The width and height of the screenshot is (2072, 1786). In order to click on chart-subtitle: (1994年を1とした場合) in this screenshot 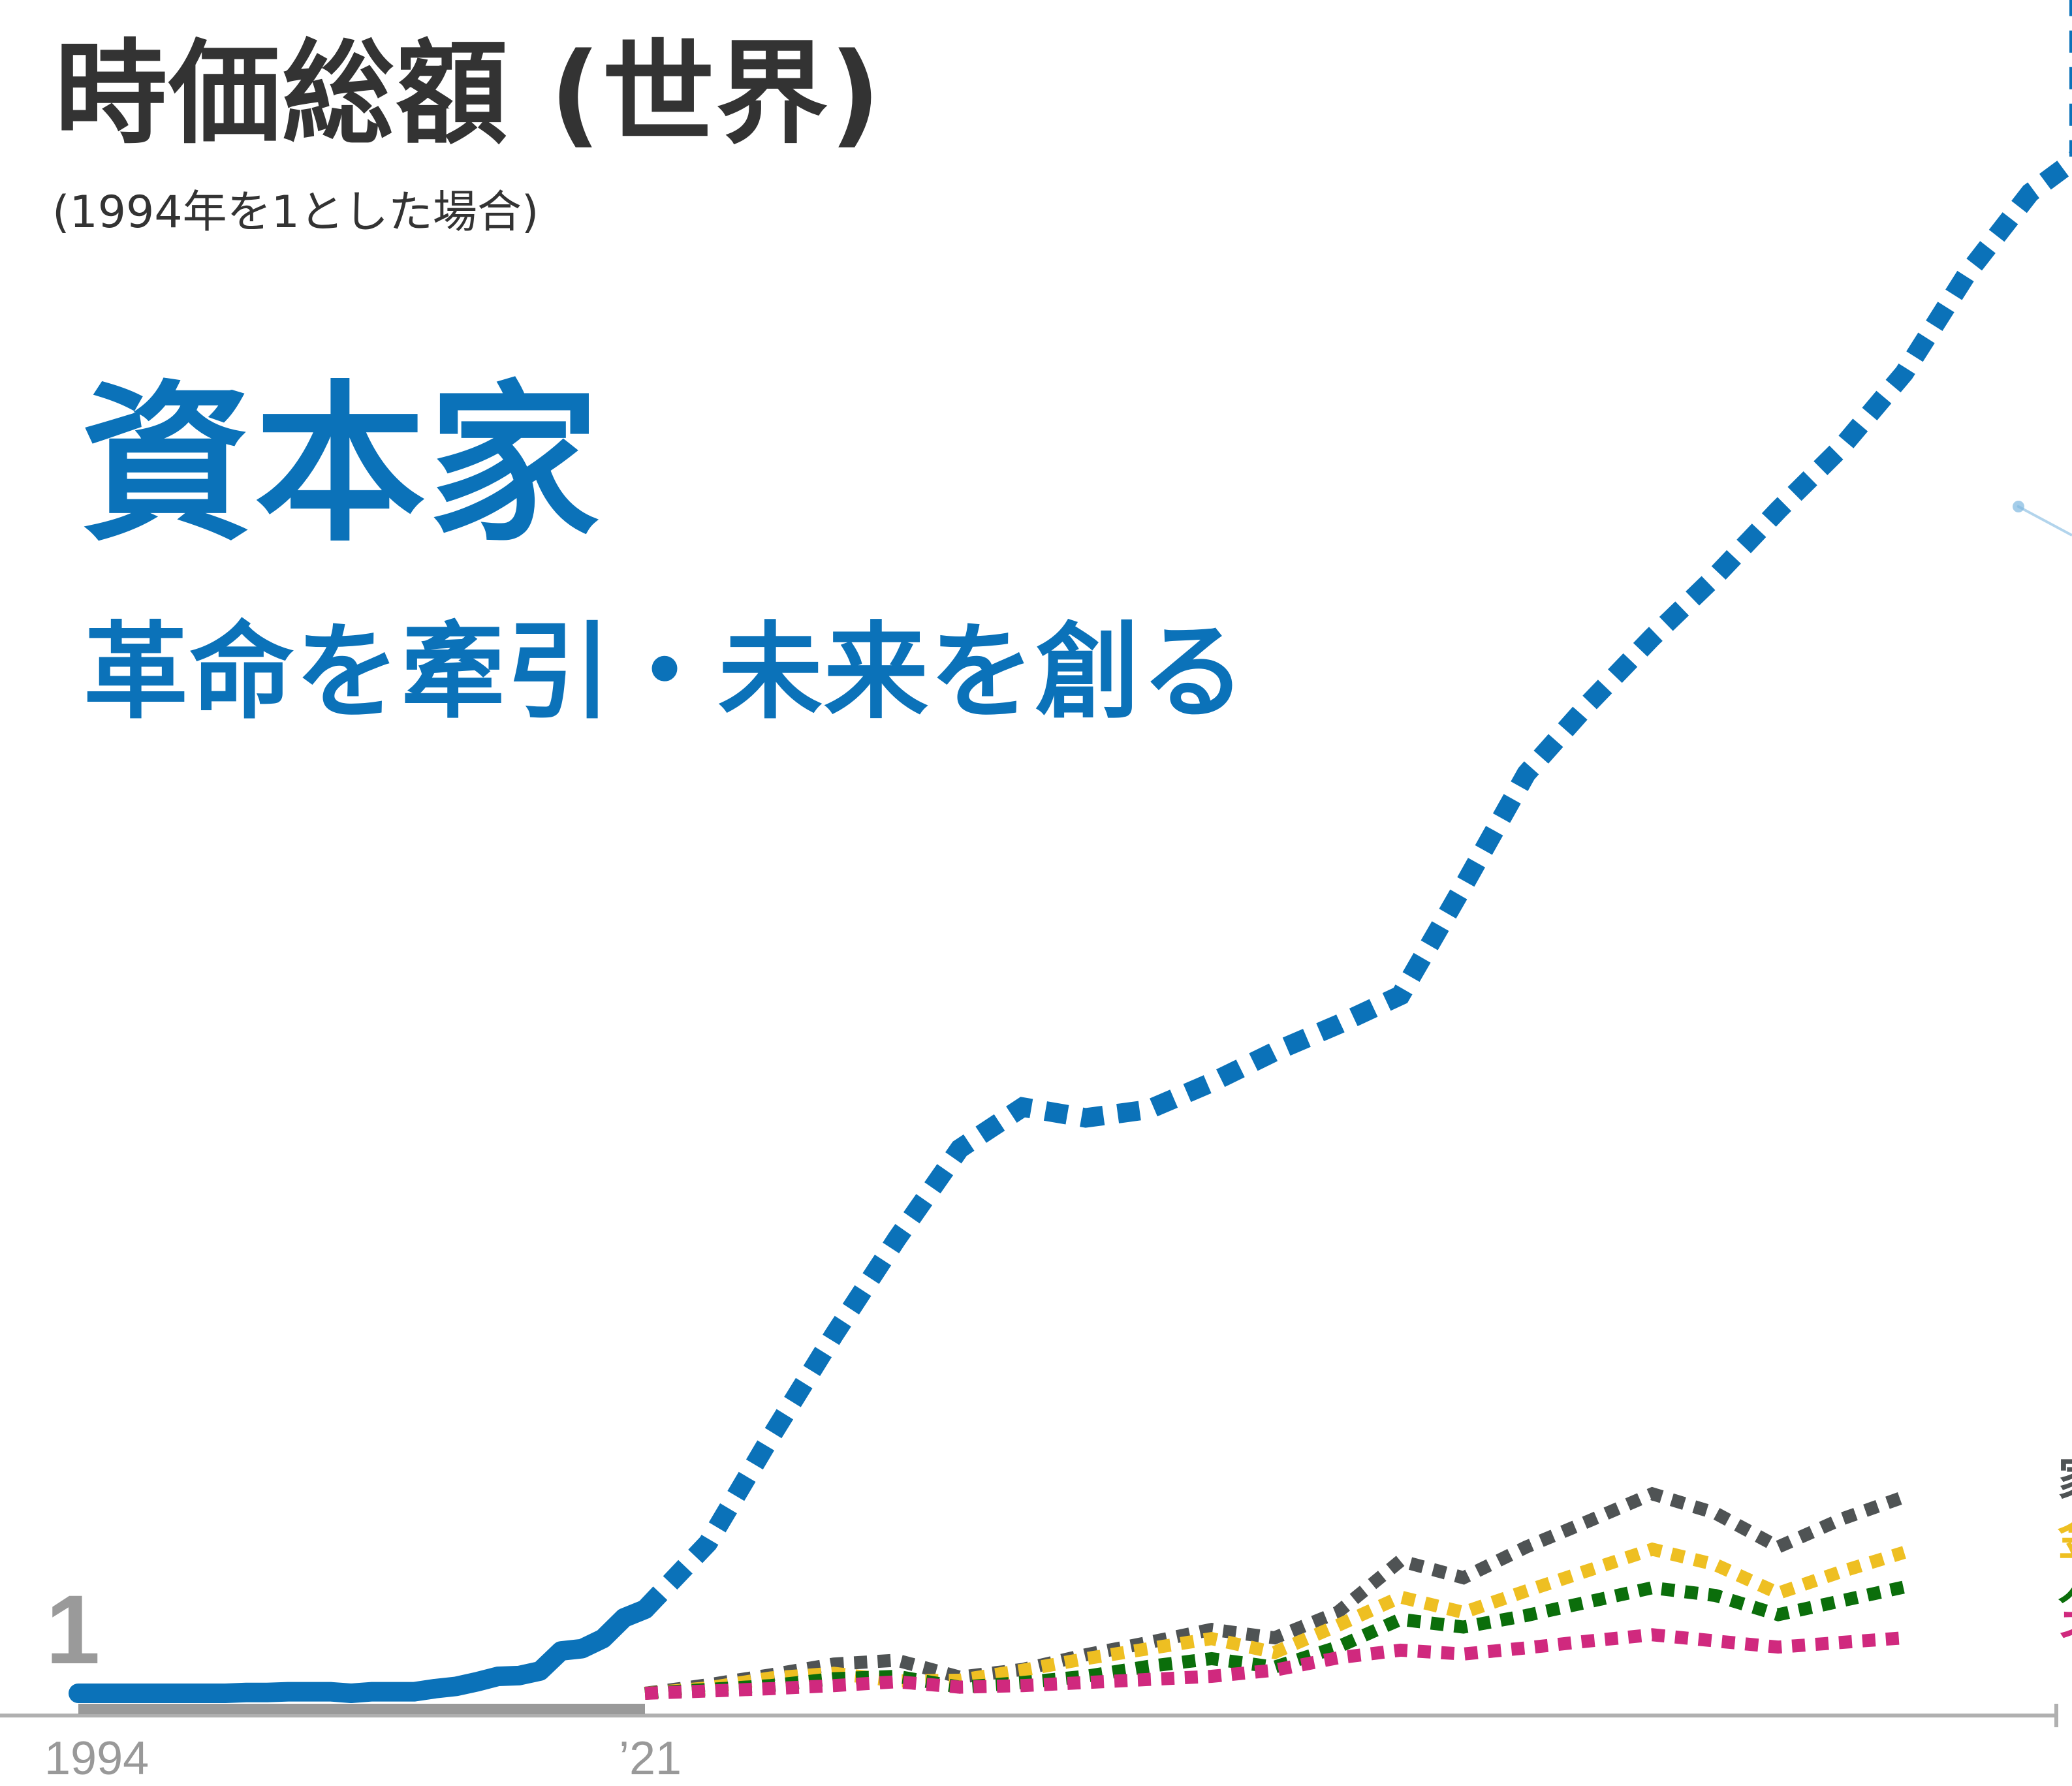, I will do `click(295, 212)`.